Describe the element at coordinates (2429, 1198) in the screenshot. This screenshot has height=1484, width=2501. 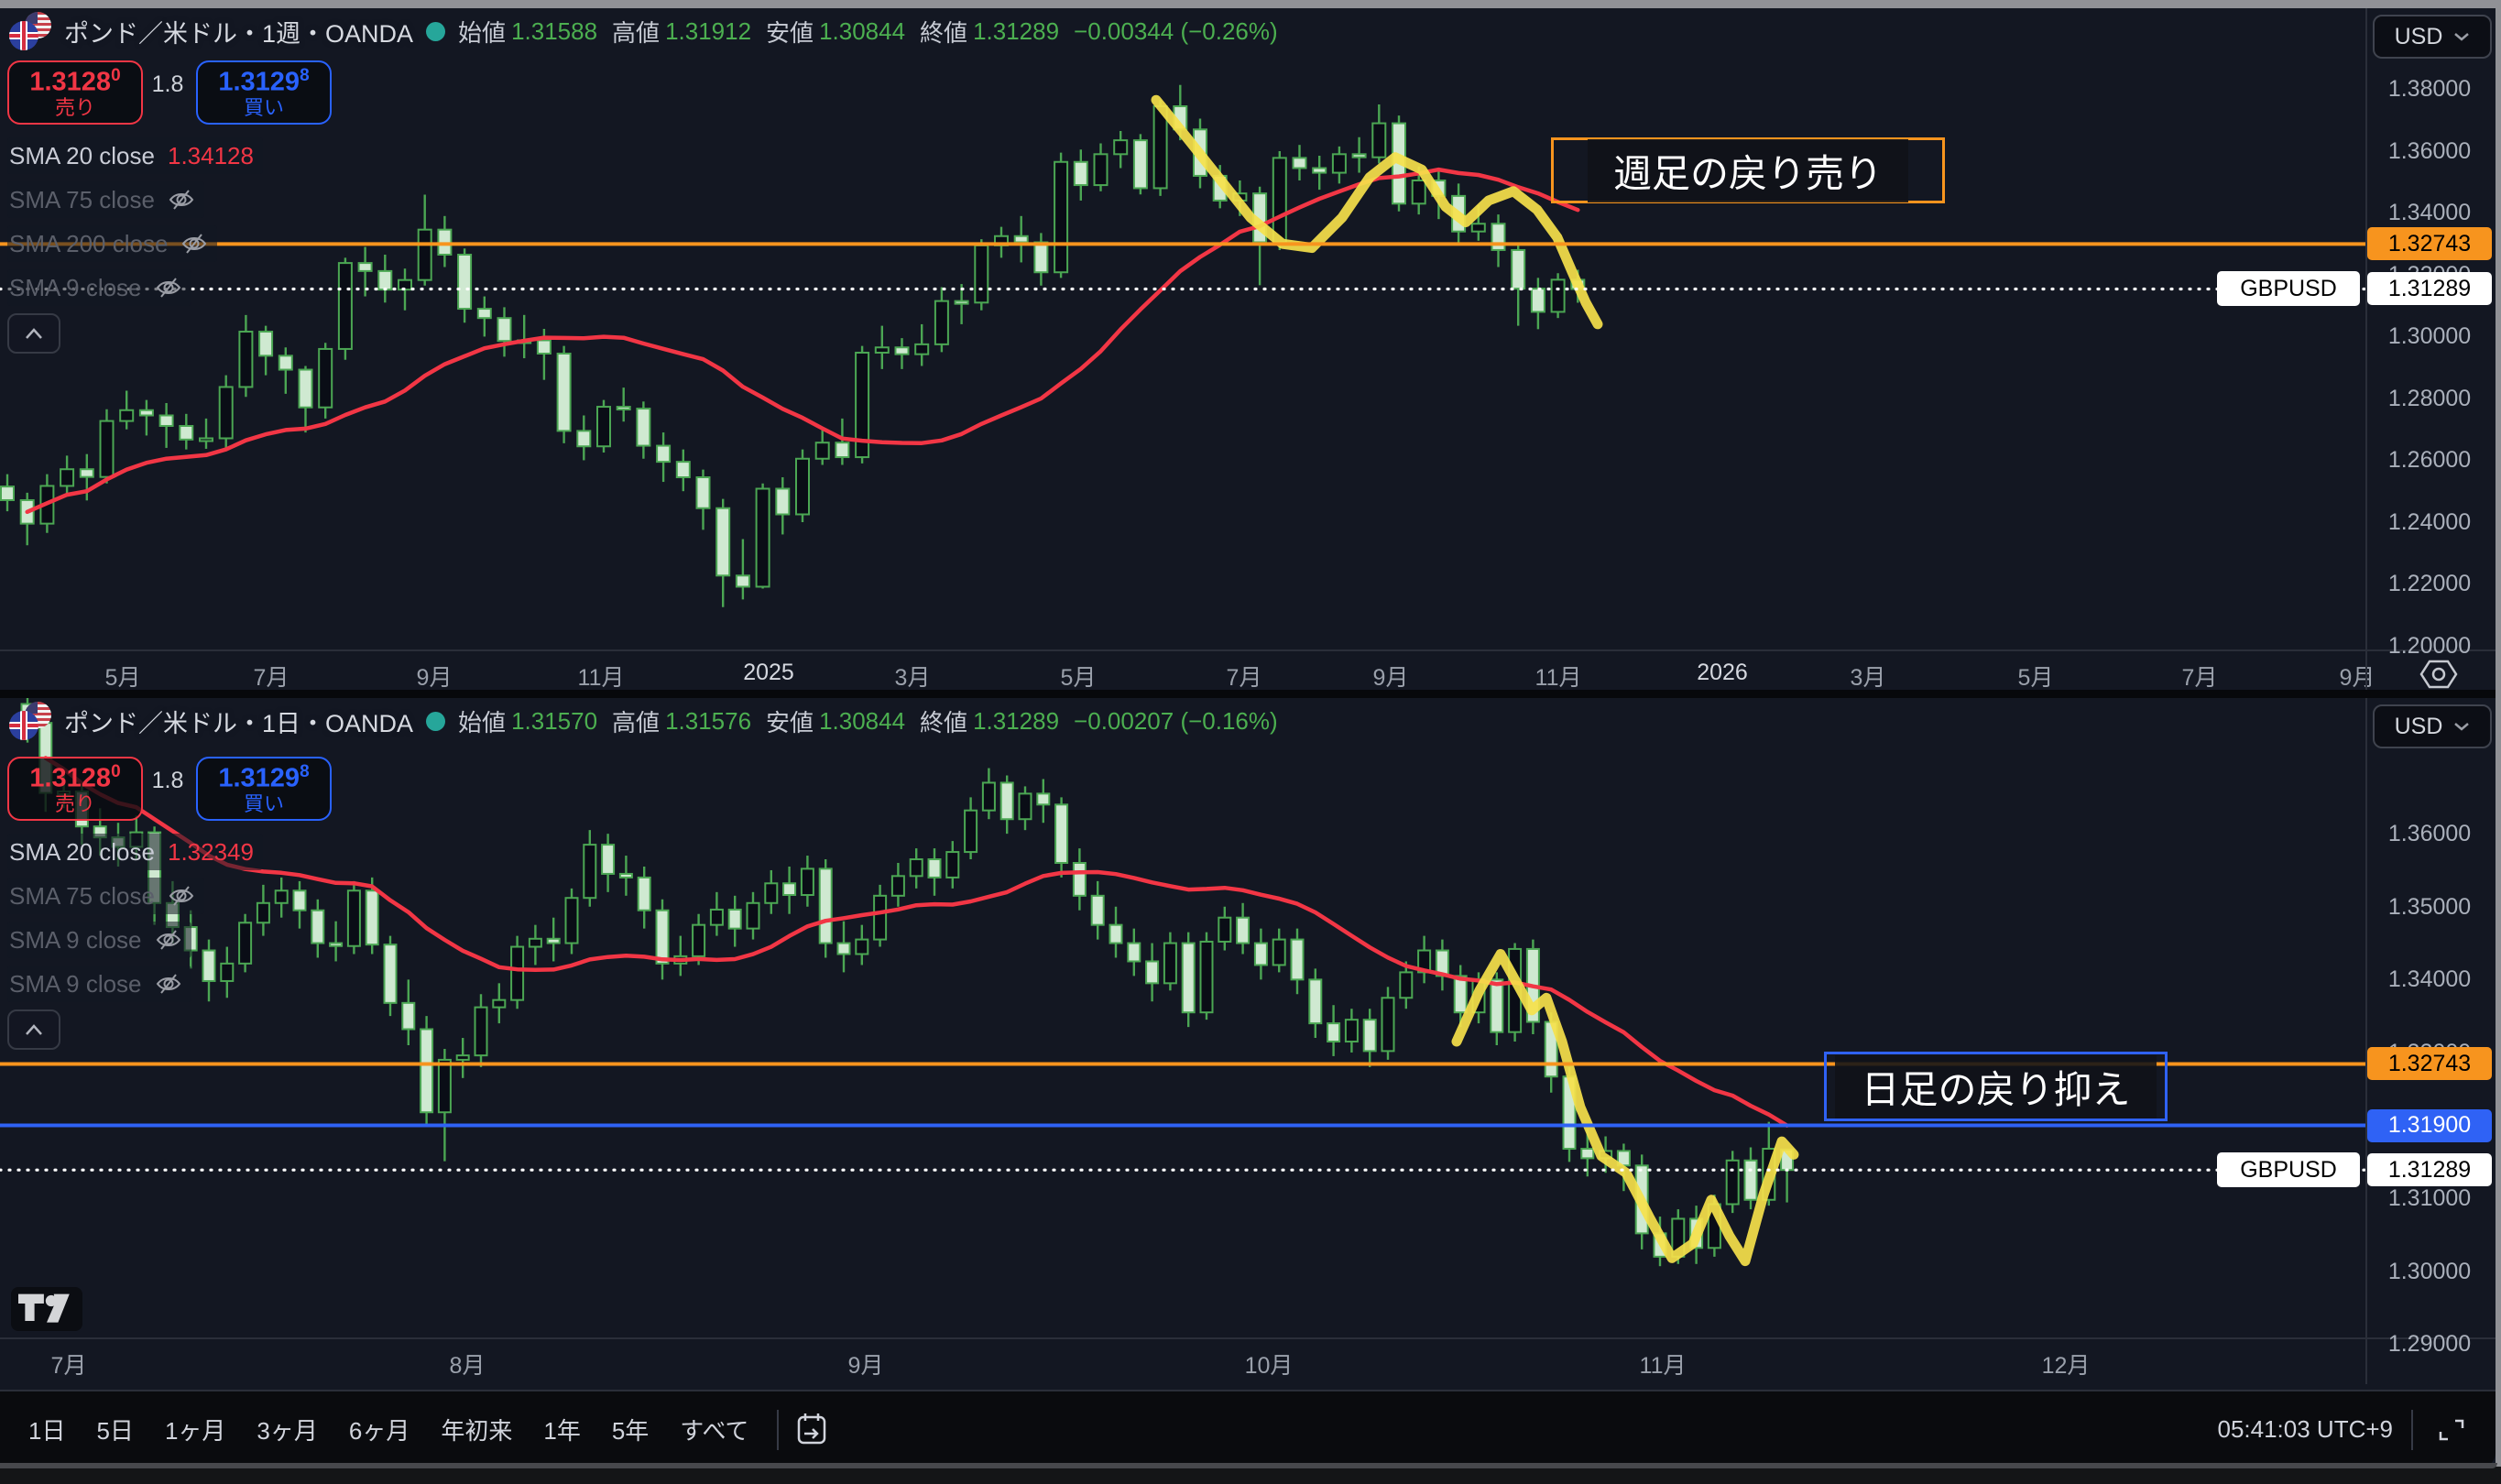
I see `price-tick: 1.31000` at that location.